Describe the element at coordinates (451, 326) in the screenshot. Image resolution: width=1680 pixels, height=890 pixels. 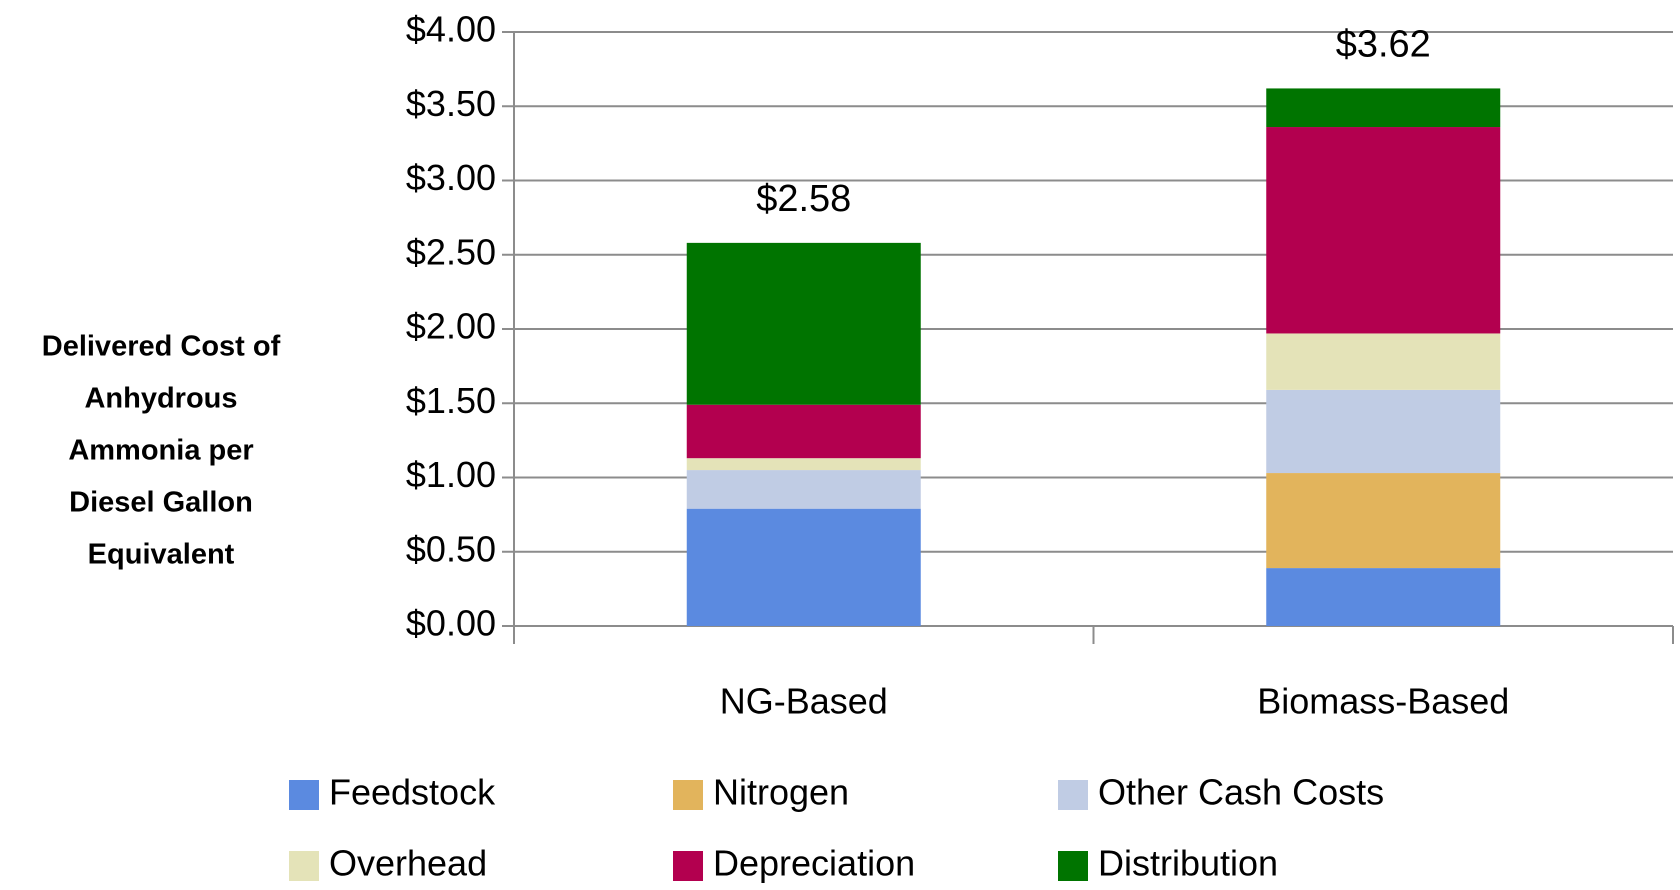
I see `y-tick-label: $2.00` at that location.